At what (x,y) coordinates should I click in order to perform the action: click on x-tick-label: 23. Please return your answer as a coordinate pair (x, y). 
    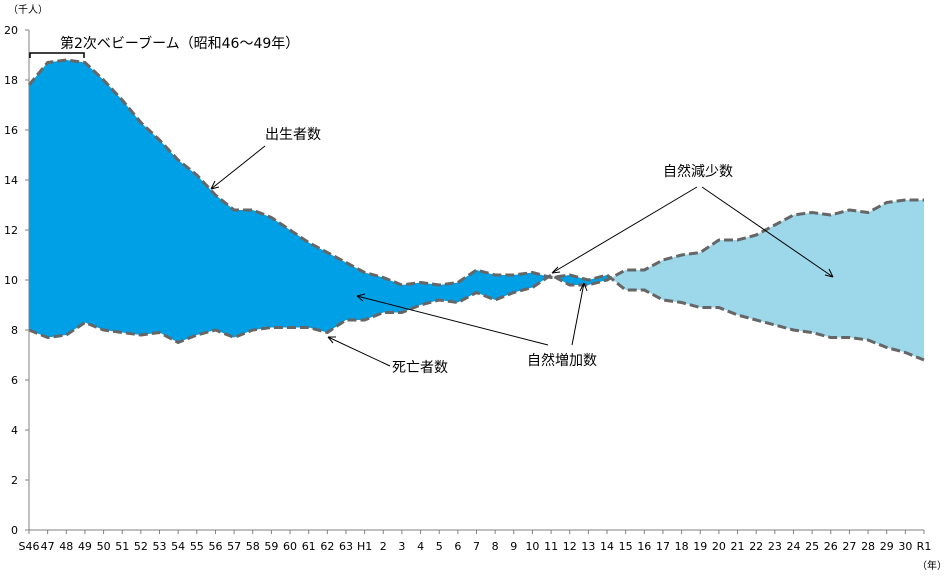
    Looking at the image, I should click on (775, 546).